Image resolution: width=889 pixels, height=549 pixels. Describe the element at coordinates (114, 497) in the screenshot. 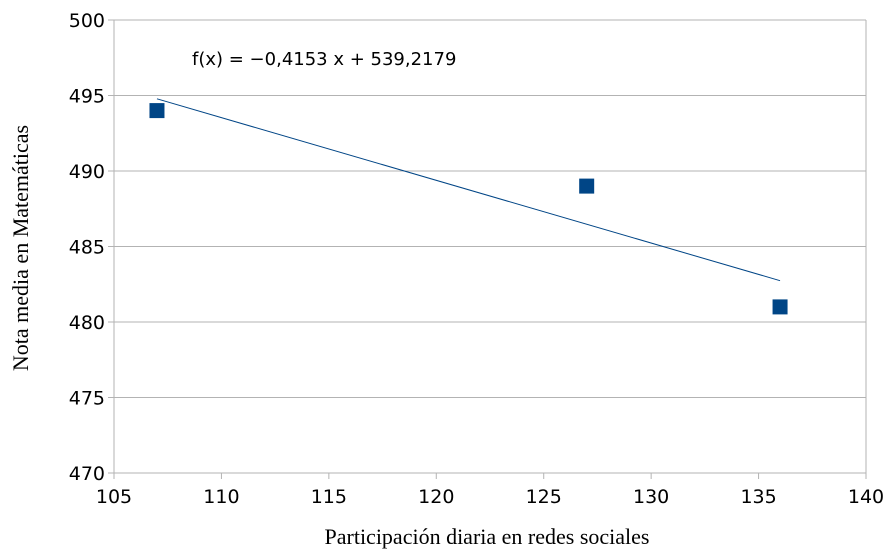

I see `x-tick-label: 105` at that location.